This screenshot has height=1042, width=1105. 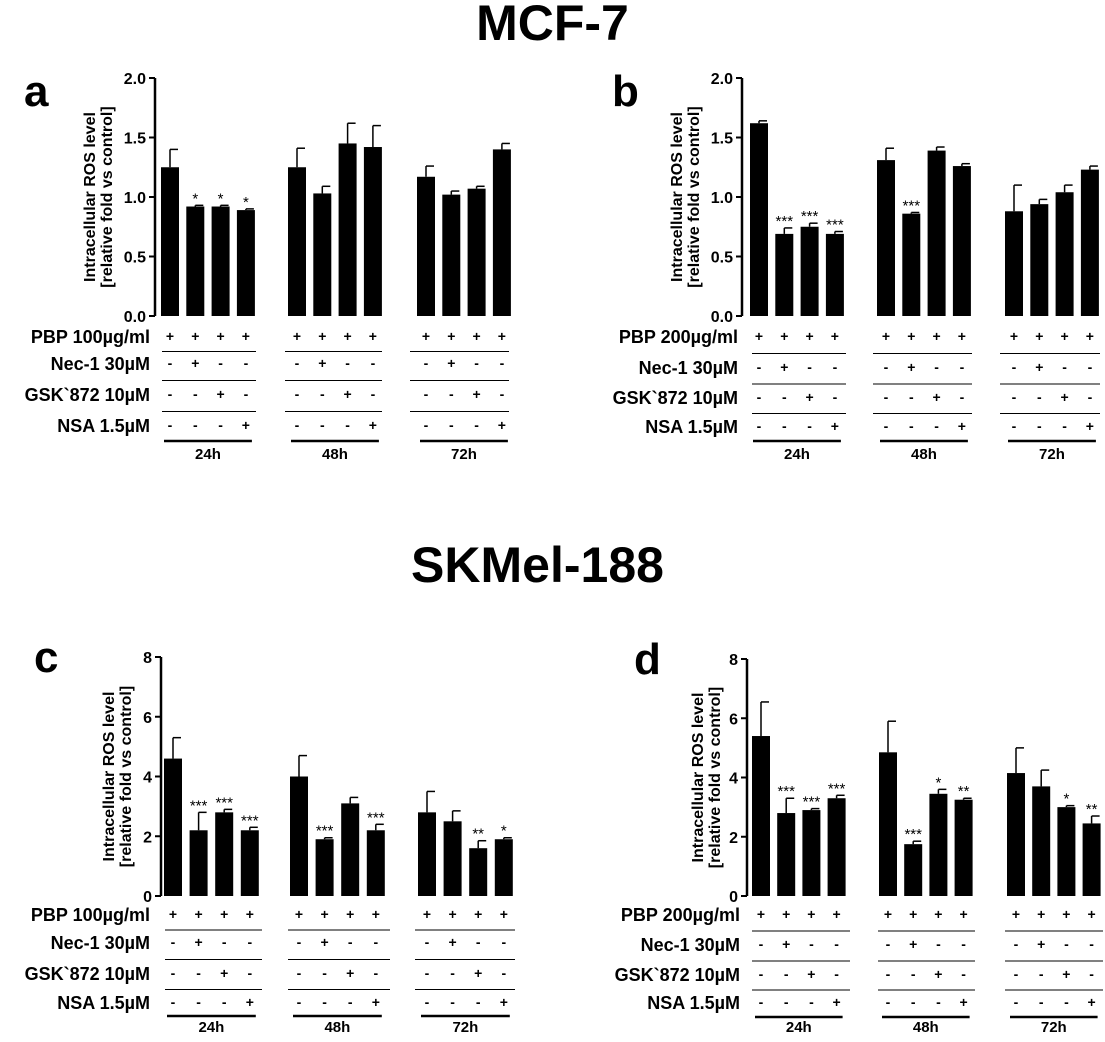 What do you see at coordinates (537, 565) in the screenshot?
I see `group-title-skmel188: SKMel-188` at bounding box center [537, 565].